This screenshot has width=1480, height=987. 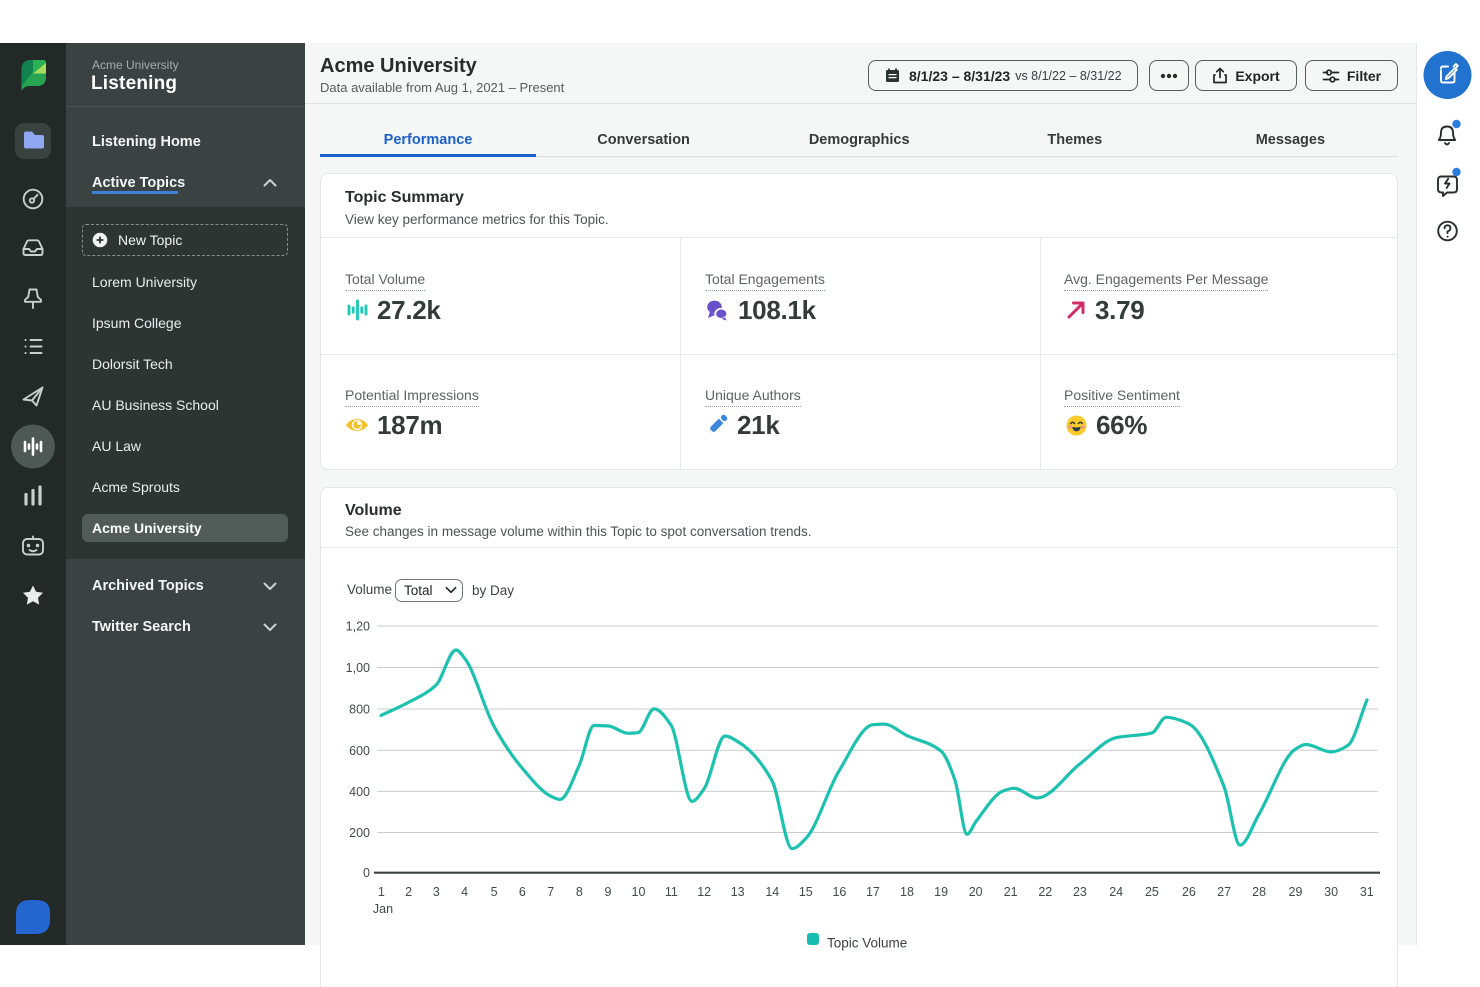 I want to click on svg-text: 19, so click(x=941, y=892).